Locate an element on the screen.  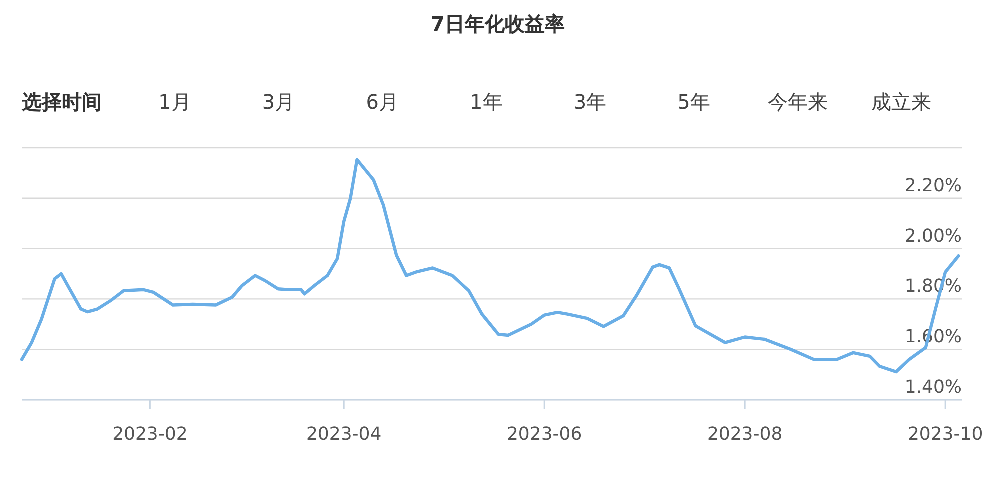
text: 选择时间 is located at coordinates (61, 102).